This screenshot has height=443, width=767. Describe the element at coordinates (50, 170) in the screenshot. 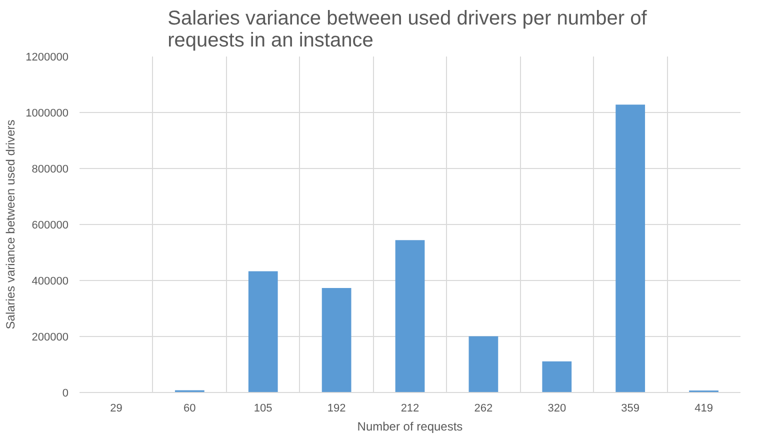

I see `y-tick-label: 800000` at that location.